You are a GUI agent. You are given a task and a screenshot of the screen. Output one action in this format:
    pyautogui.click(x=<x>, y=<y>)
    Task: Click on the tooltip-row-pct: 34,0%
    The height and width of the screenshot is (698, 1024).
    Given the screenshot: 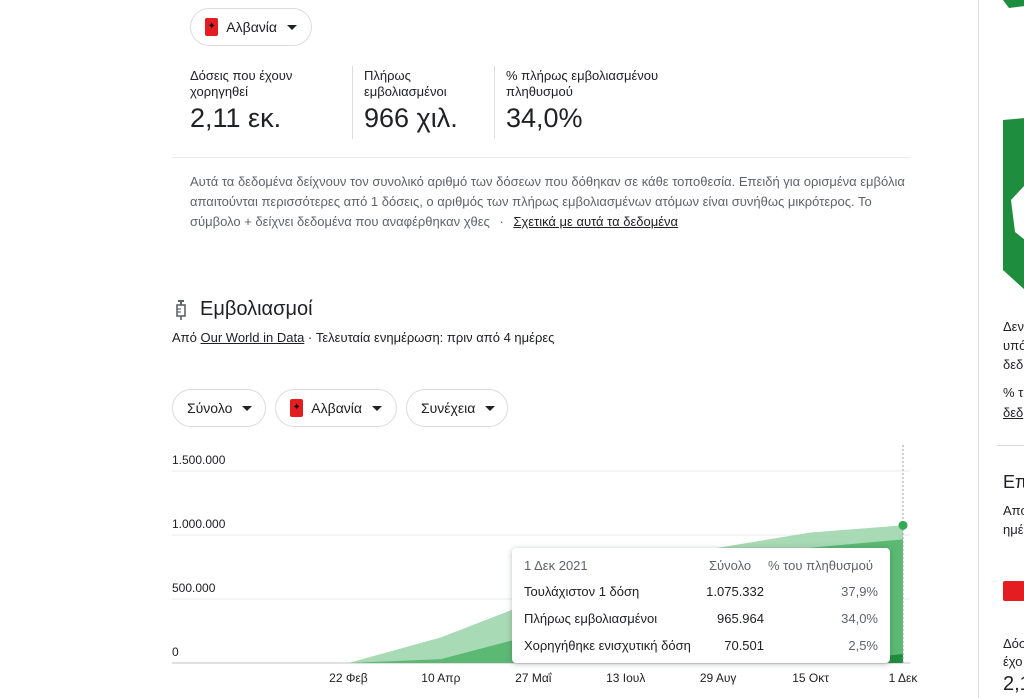 What is the action you would take?
    pyautogui.click(x=859, y=618)
    